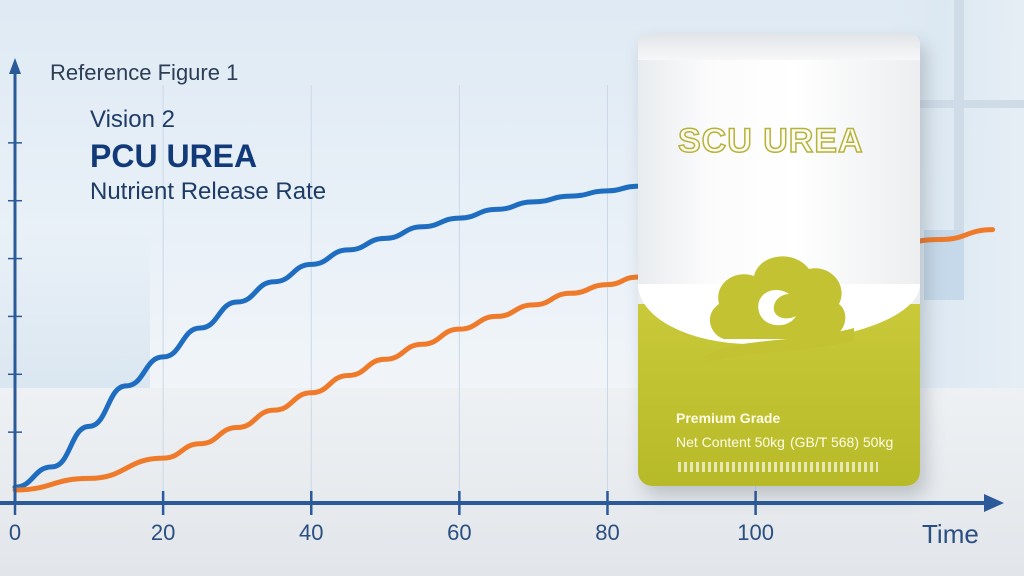 This screenshot has width=1024, height=576. Describe the element at coordinates (208, 191) in the screenshot. I see `chart-subtitle: Nutrient Release Rate` at that location.